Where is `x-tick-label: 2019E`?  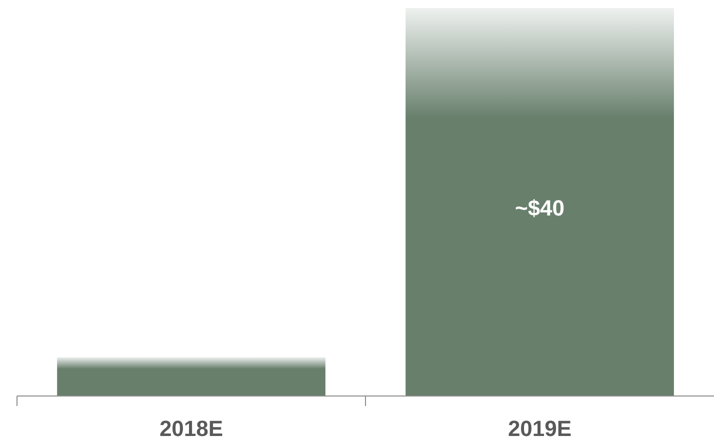
x-tick-label: 2019E is located at coordinates (540, 428).